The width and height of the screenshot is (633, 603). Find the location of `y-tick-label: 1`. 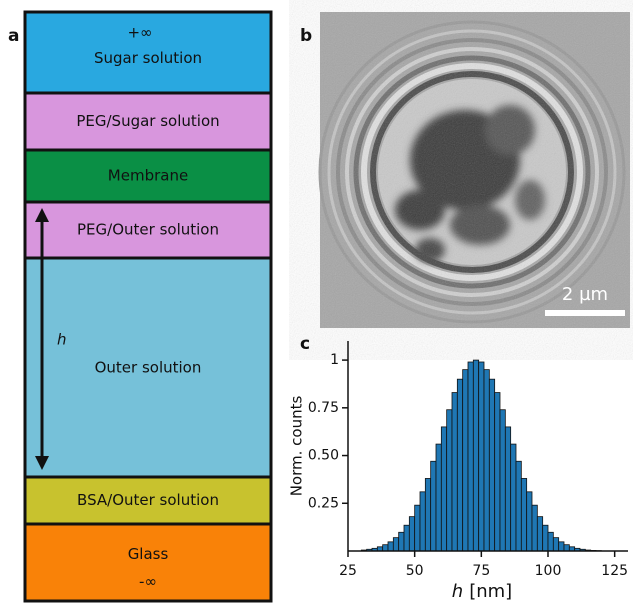

y-tick-label: 1 is located at coordinates (334, 360).